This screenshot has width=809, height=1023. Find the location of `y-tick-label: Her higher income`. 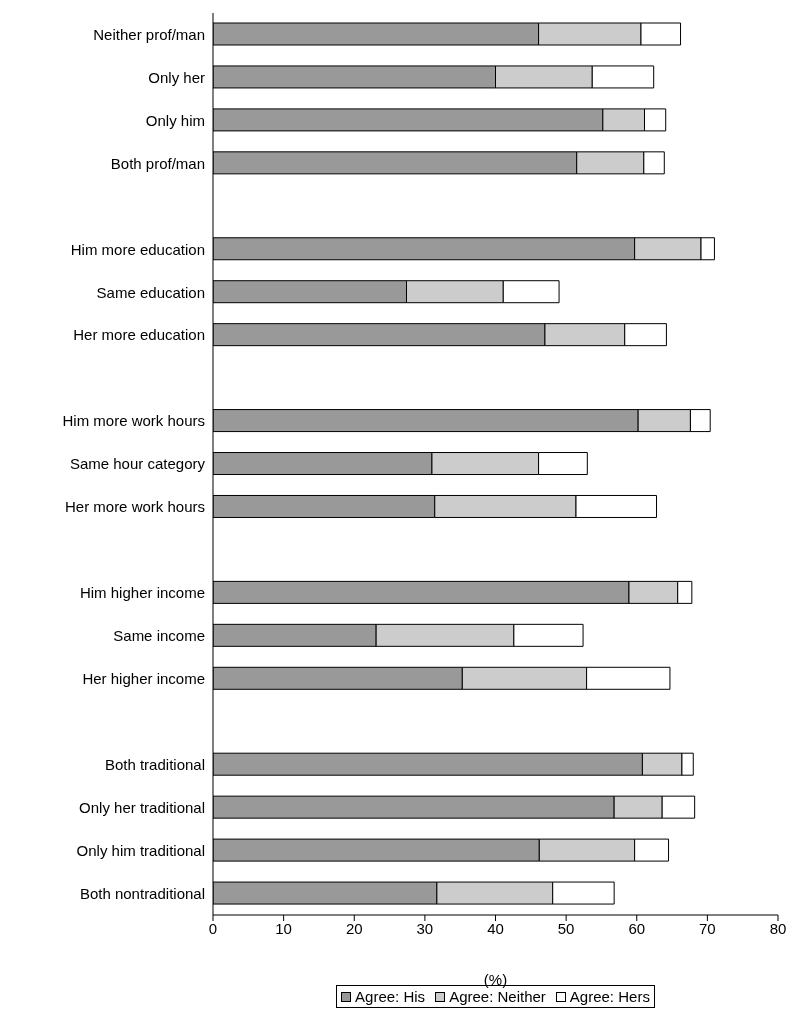

y-tick-label: Her higher income is located at coordinates (143, 679).